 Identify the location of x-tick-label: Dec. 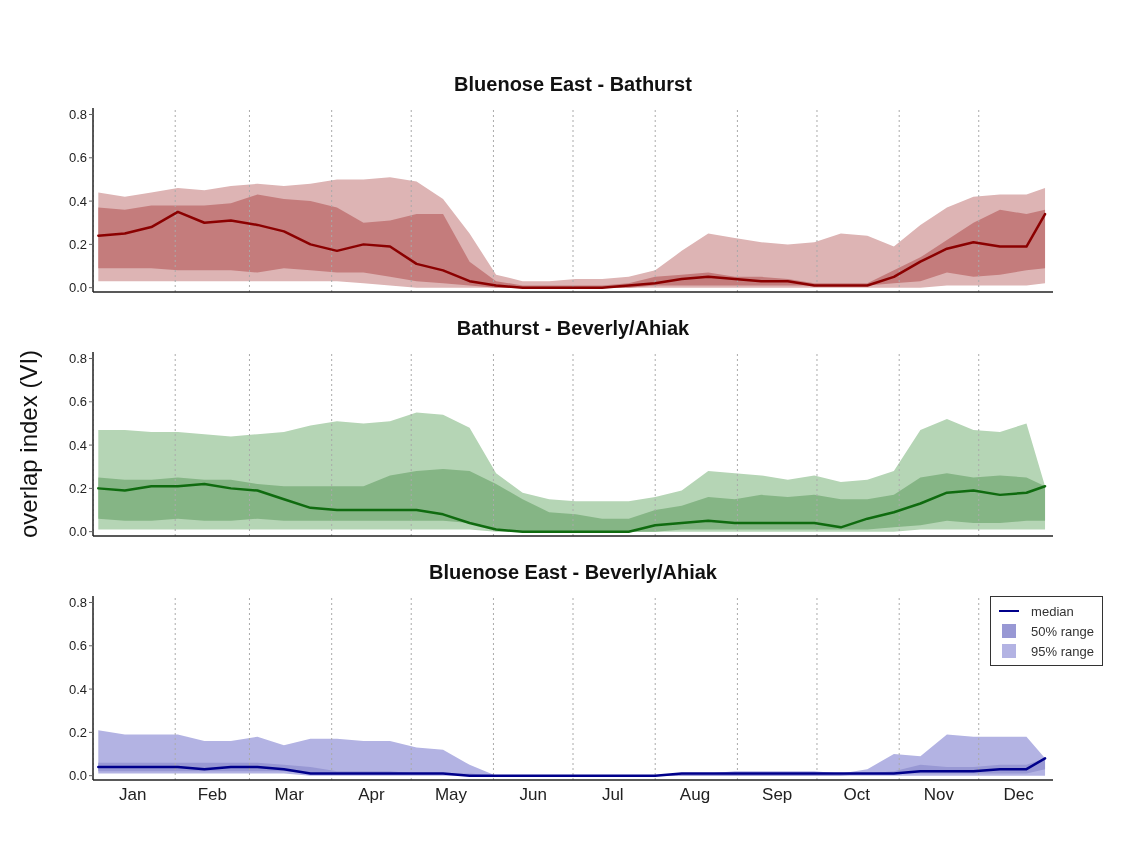
(1019, 795).